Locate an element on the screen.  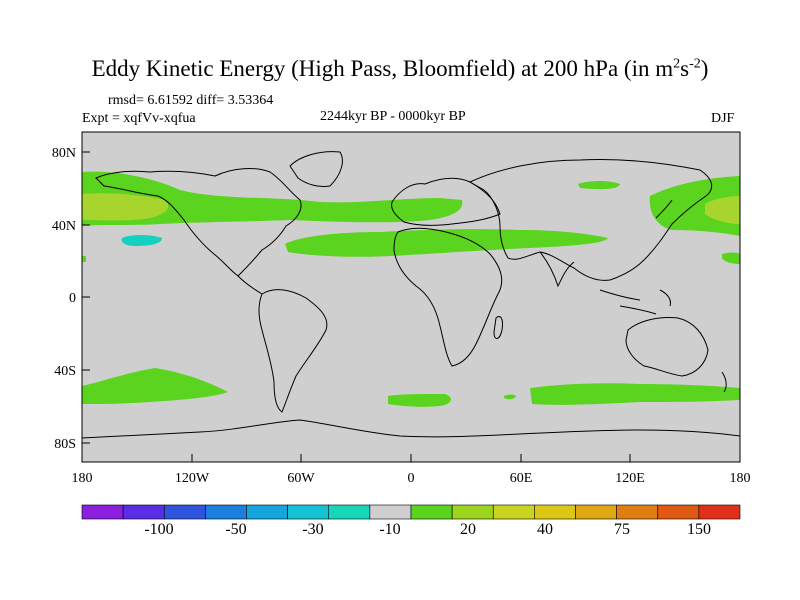
coastline-greenland is located at coordinates (316, 169).